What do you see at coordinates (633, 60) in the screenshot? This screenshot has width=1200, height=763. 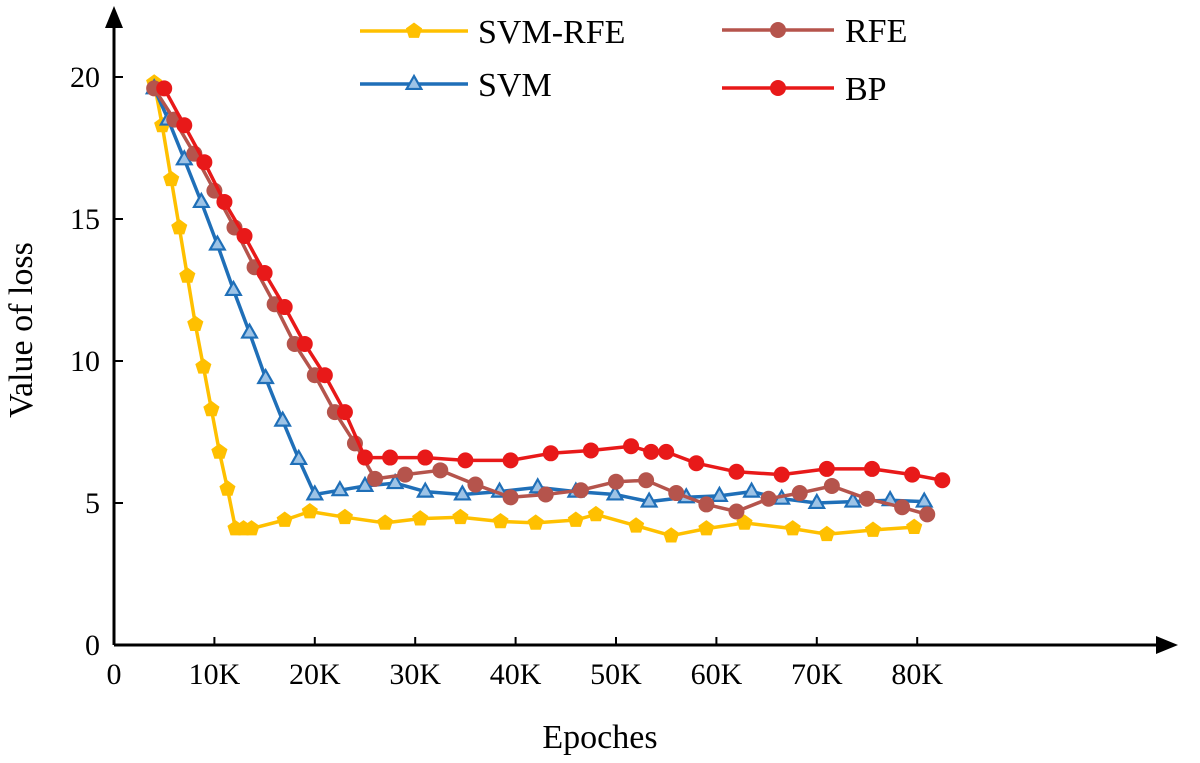 I see `legend: SVM-RFE SVM RFE BP` at bounding box center [633, 60].